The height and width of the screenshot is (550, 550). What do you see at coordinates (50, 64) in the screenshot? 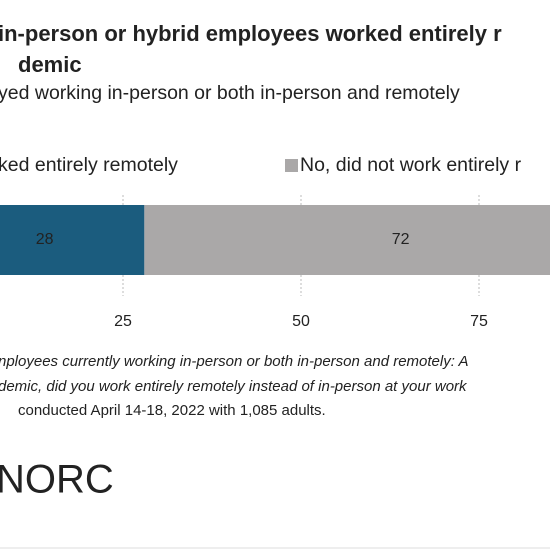
I see `chart-title: demic` at bounding box center [50, 64].